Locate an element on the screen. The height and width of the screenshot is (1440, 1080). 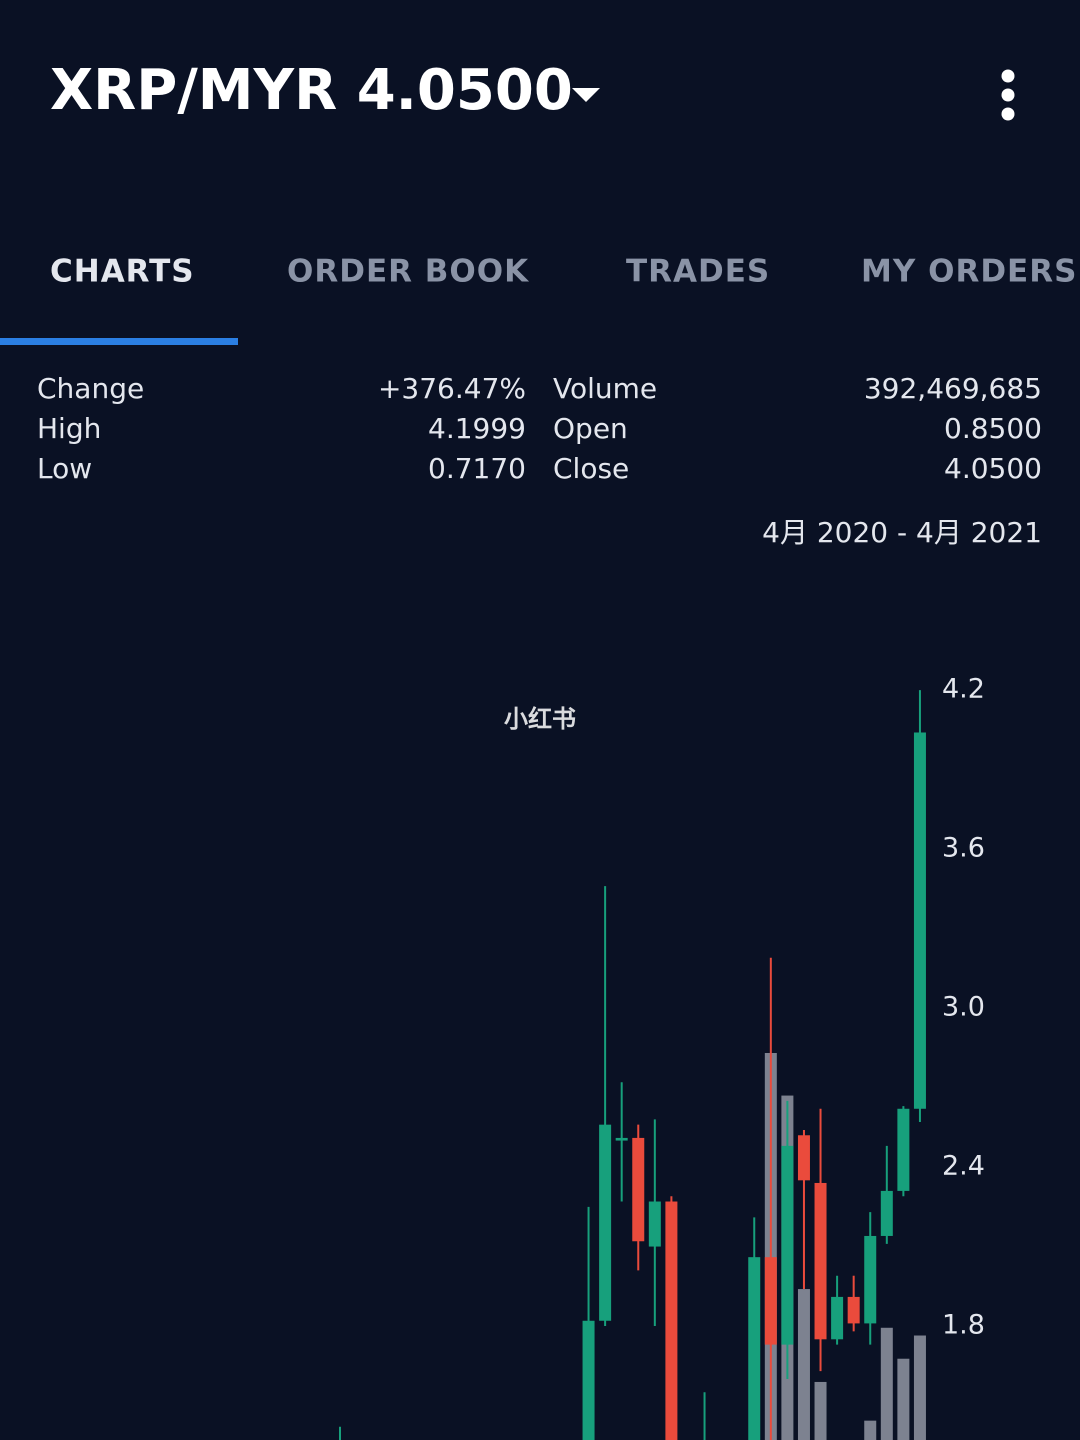
pair-title: XRP/MYR 4.0500 is located at coordinates (311, 90).